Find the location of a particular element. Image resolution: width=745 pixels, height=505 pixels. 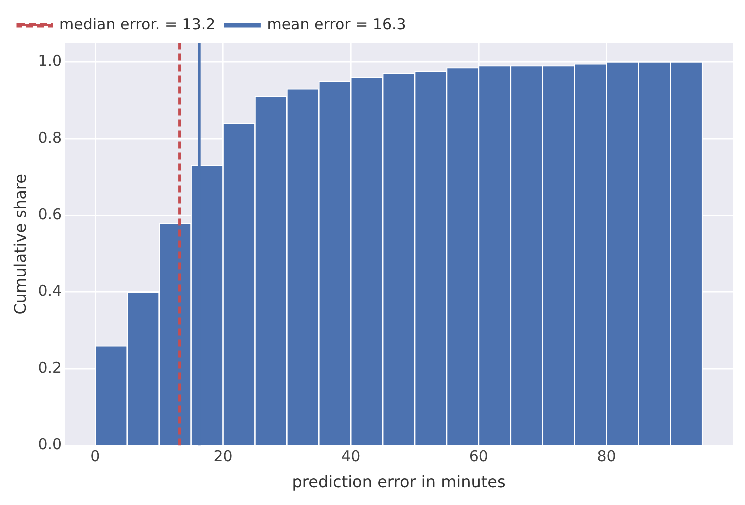

y-tick-label: 0.0 is located at coordinates (50, 445).